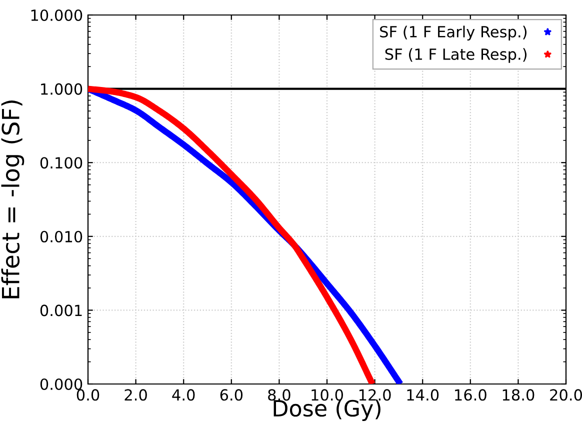  What do you see at coordinates (61, 89) in the screenshot?
I see `y-tick-label: 1.000` at bounding box center [61, 89].